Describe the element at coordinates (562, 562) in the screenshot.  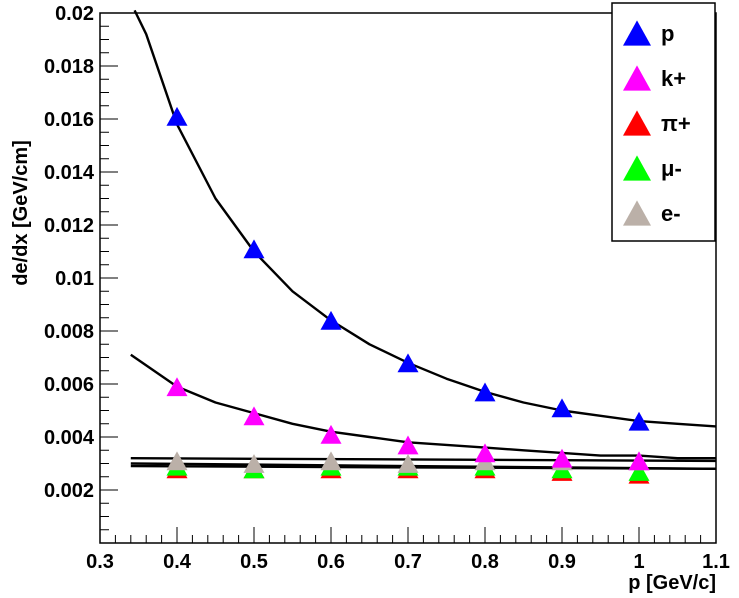
I see `x-tick-label: 0.9` at that location.